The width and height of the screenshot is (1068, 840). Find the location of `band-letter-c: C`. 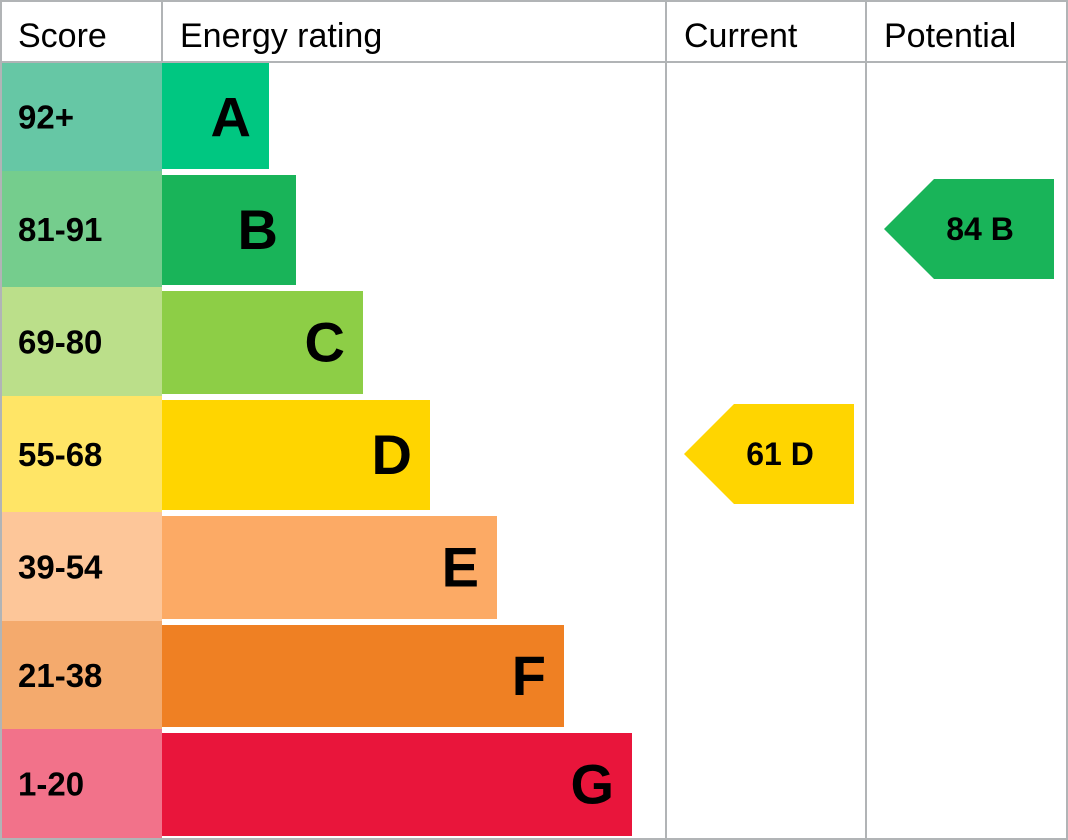

band-letter-c: C is located at coordinates (325, 342).